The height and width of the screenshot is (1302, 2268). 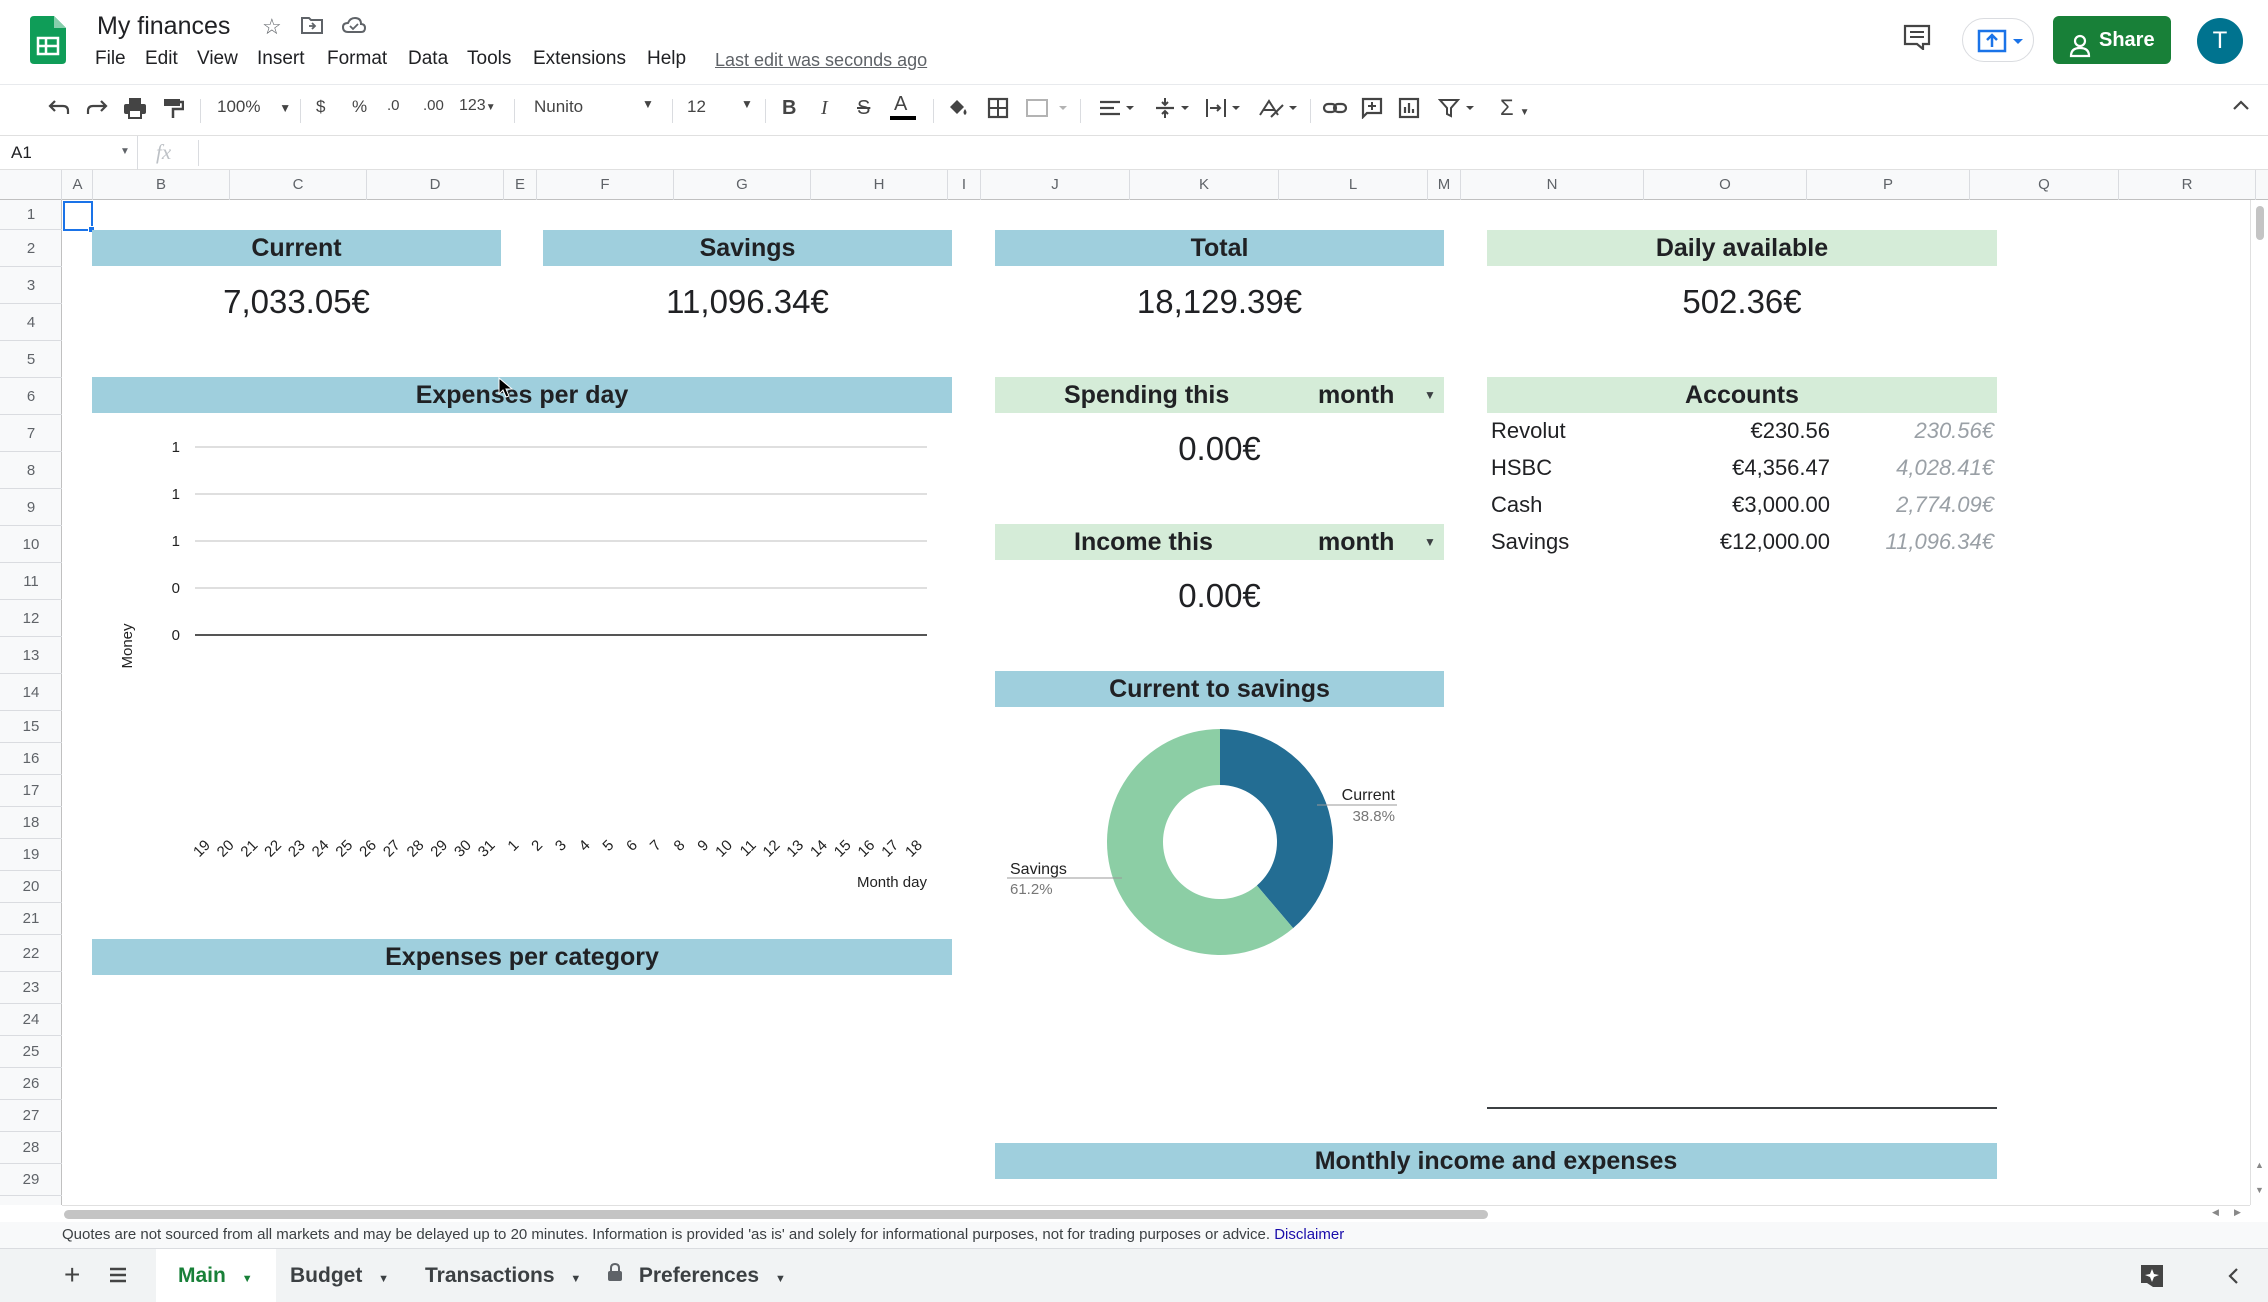 I want to click on row-header-27: 27, so click(x=31, y=1116).